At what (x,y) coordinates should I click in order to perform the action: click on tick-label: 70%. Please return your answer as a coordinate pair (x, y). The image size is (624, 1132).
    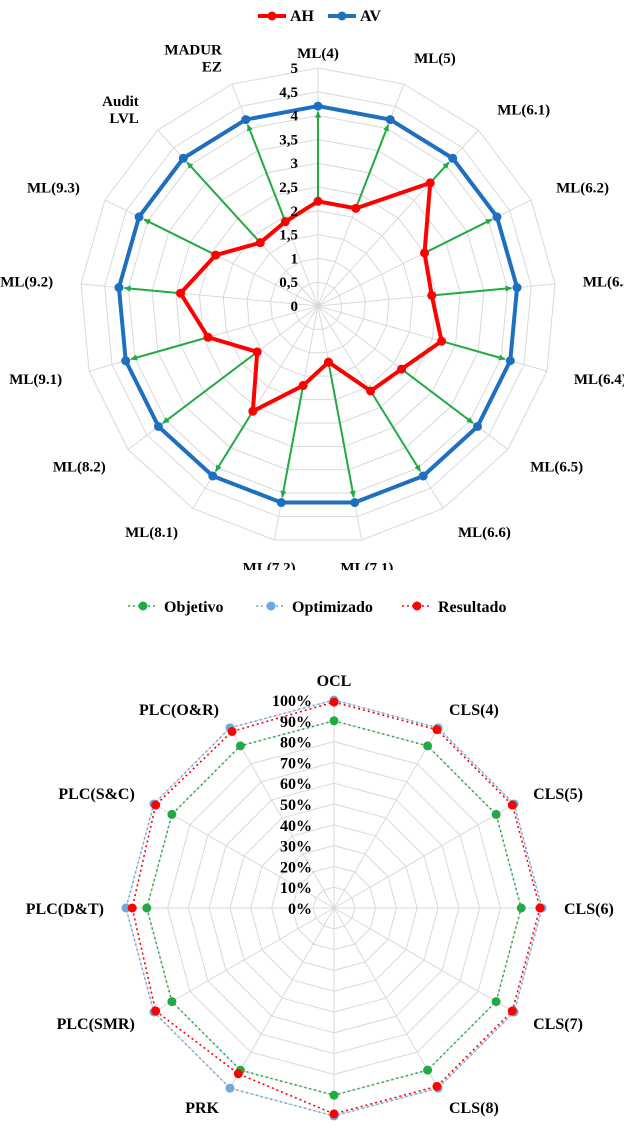
    Looking at the image, I should click on (296, 763).